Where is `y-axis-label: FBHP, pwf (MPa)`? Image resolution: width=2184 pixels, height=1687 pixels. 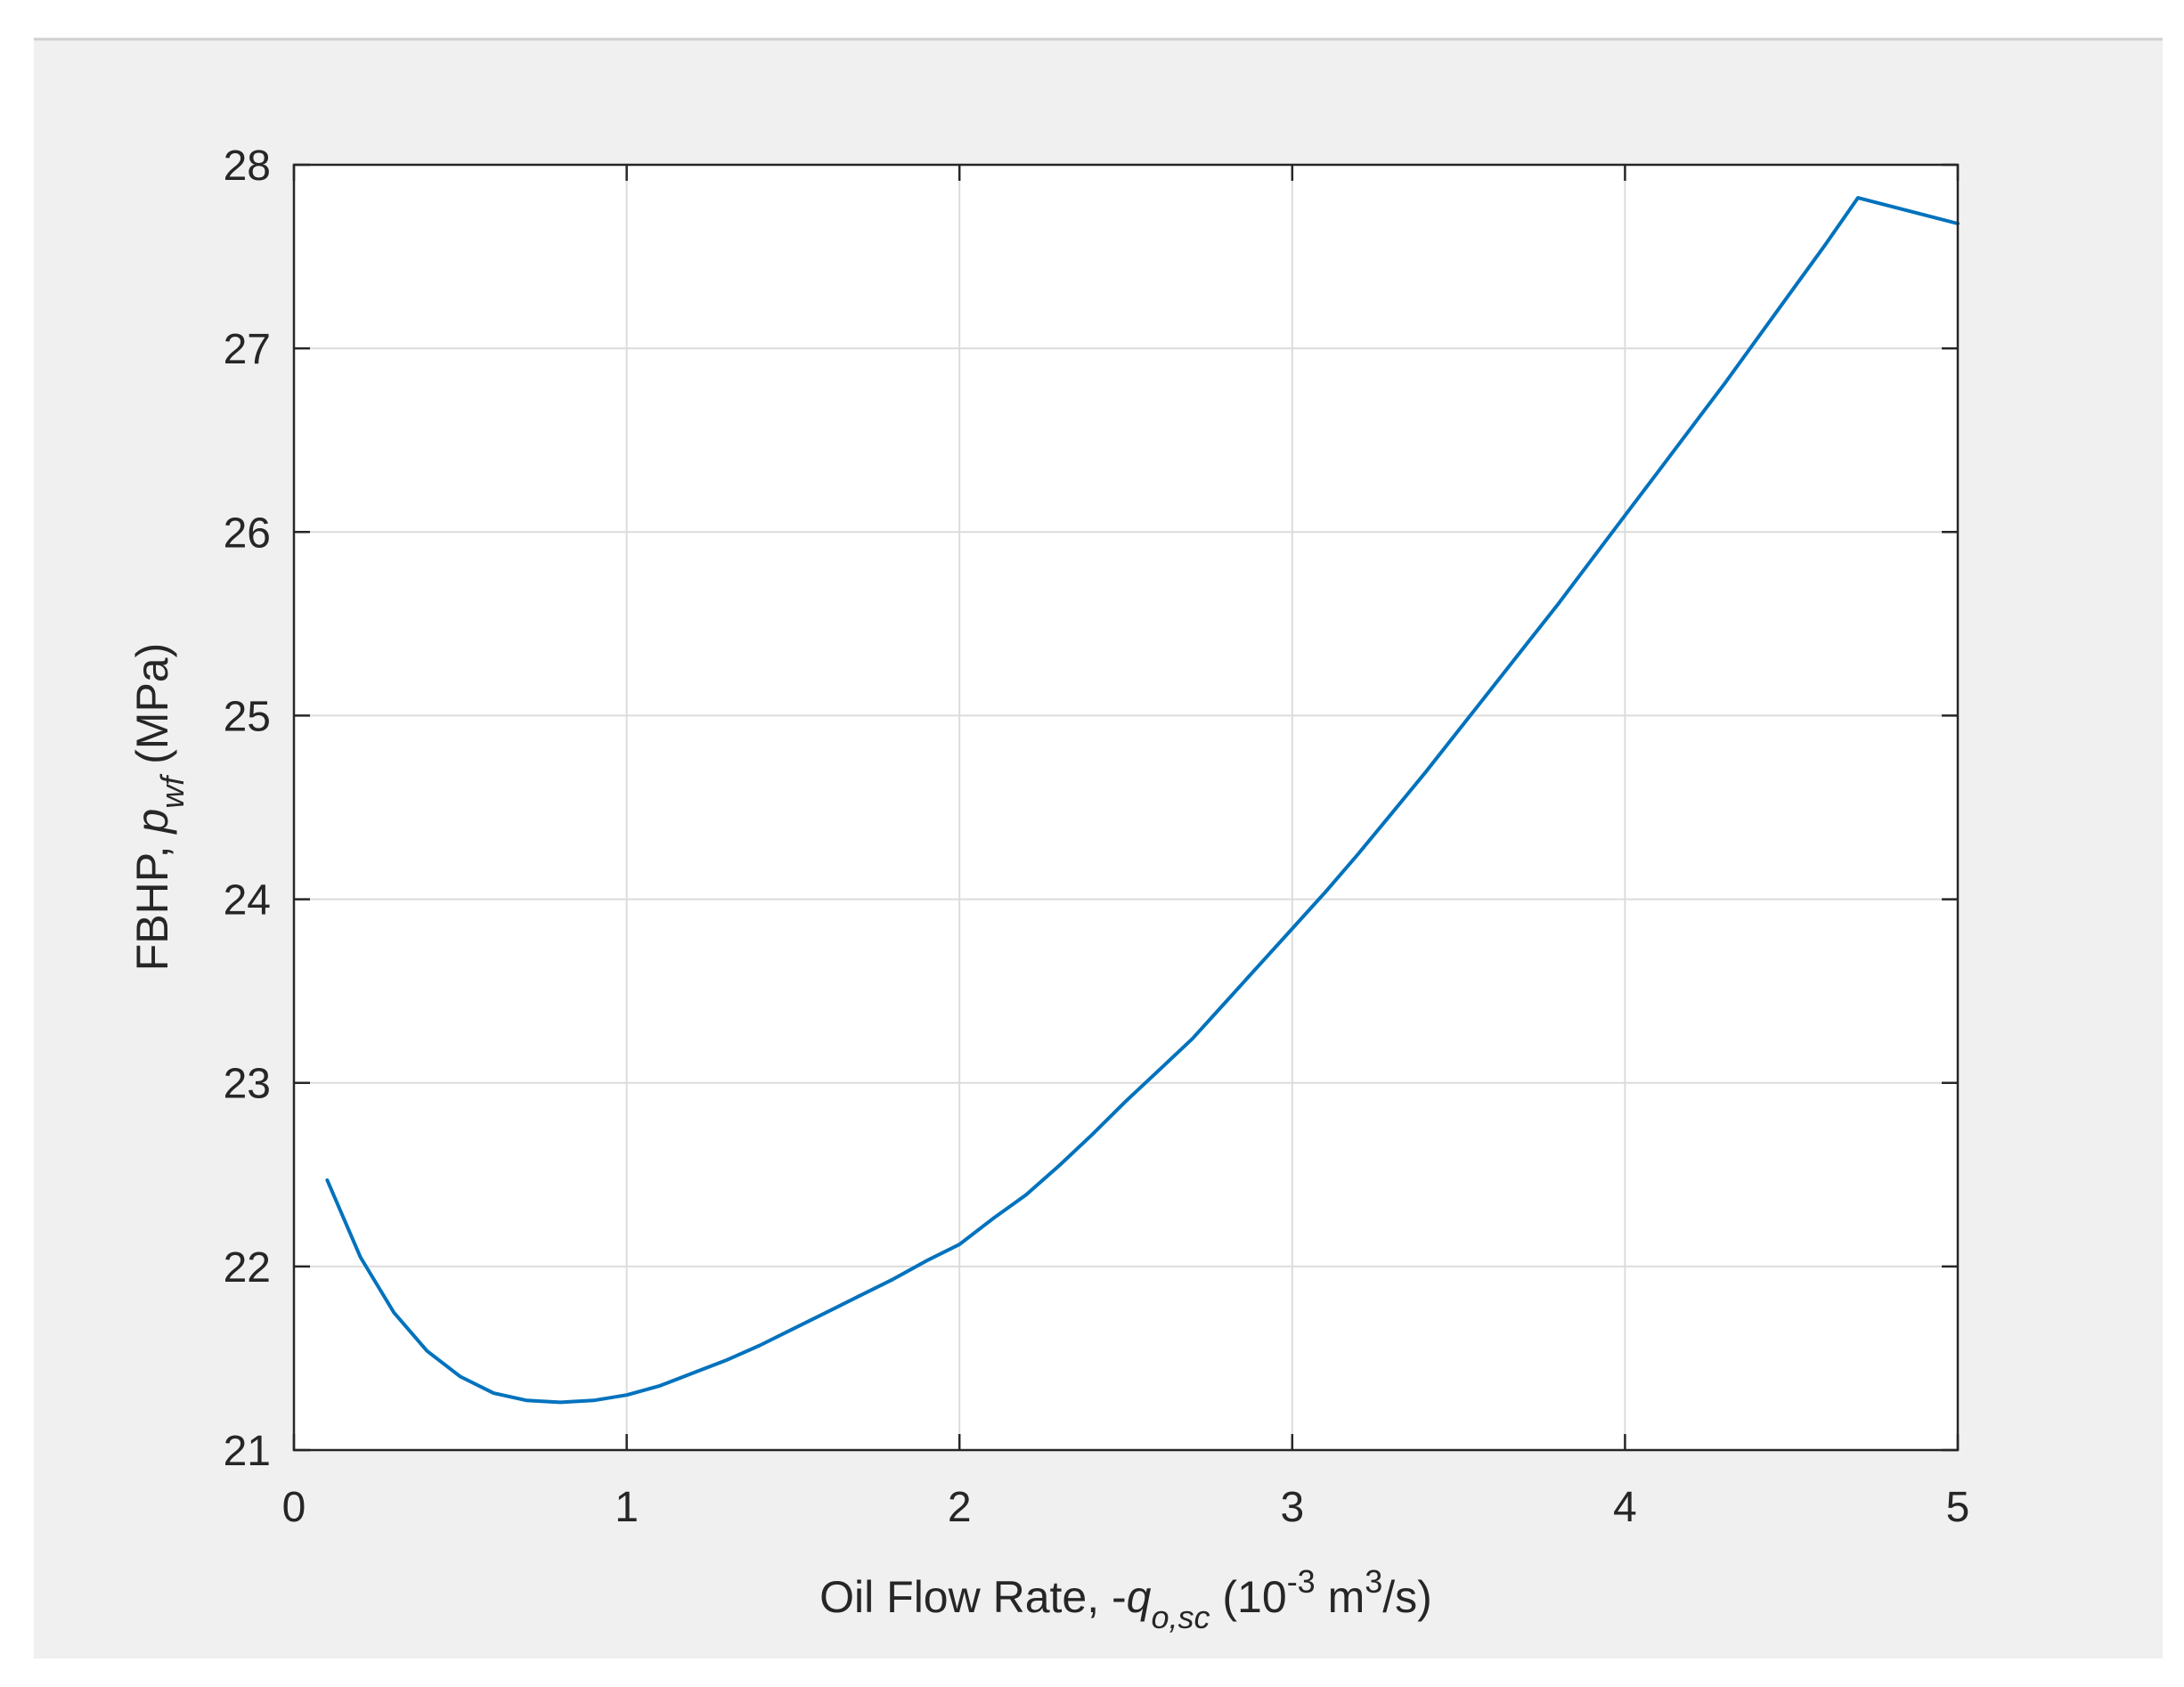
y-axis-label: FBHP, pwf (MPa) is located at coordinates (159, 807).